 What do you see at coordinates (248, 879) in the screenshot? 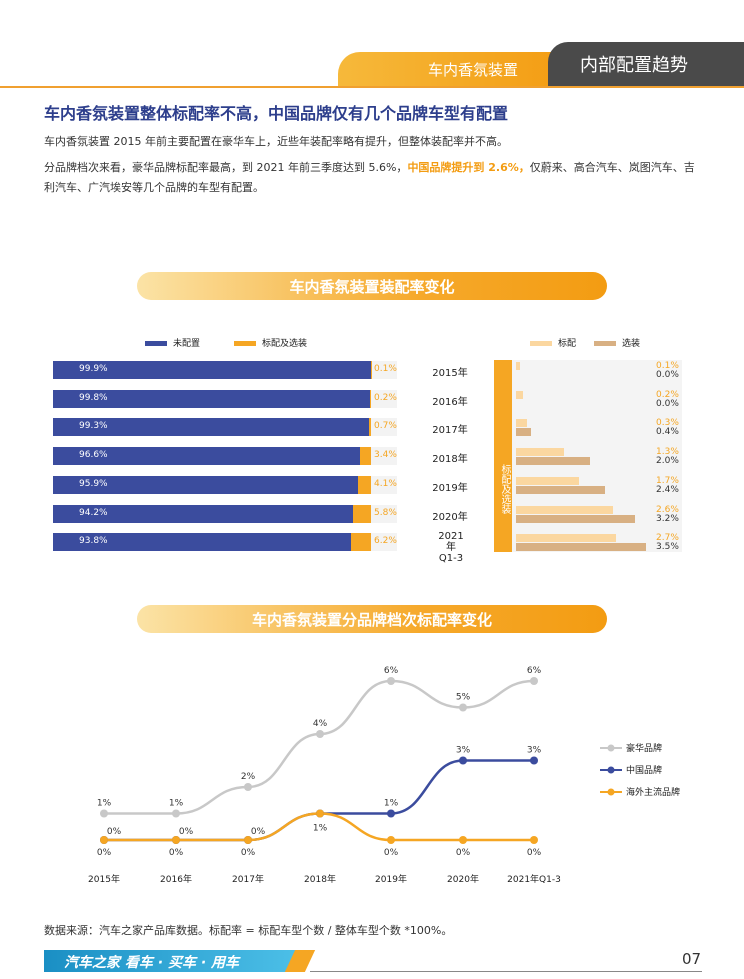
I see `x-tick-label: 2017年` at bounding box center [248, 879].